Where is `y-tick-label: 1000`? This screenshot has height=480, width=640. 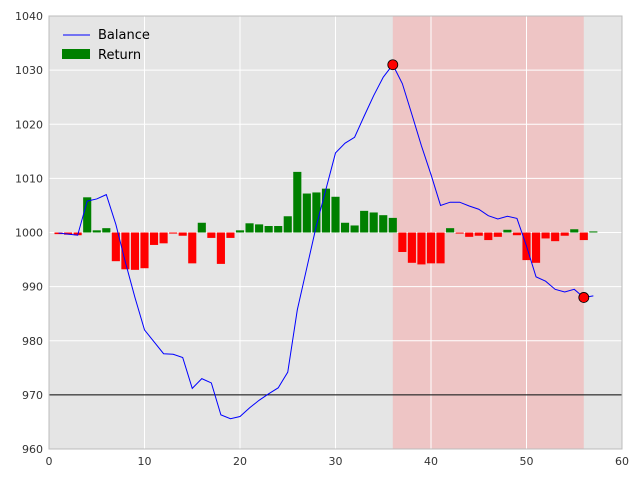 y-tick-label: 1000 is located at coordinates (29, 233).